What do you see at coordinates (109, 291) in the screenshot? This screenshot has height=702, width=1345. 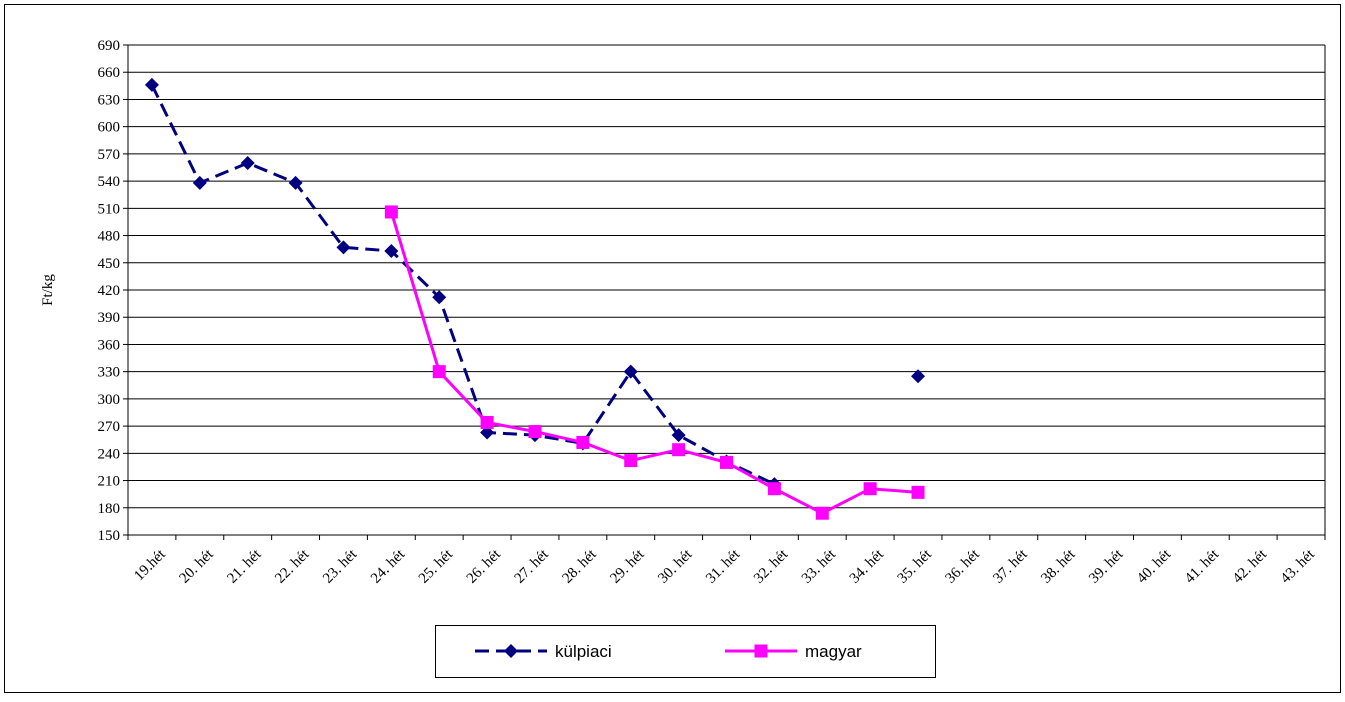 I see `y-tick-label: 420` at bounding box center [109, 291].